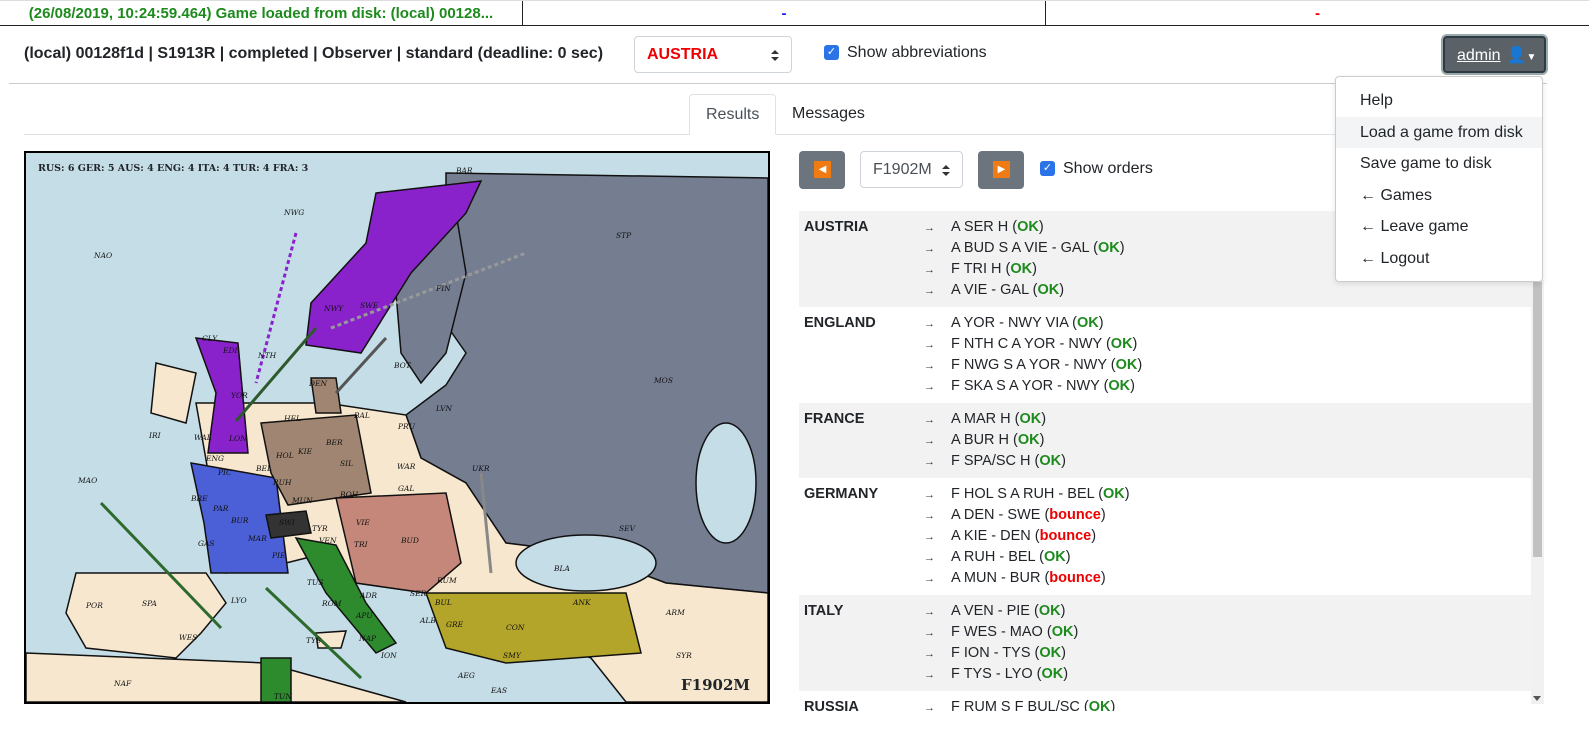 The width and height of the screenshot is (1589, 735). I want to click on territory-label-iri: IRI, so click(155, 435).